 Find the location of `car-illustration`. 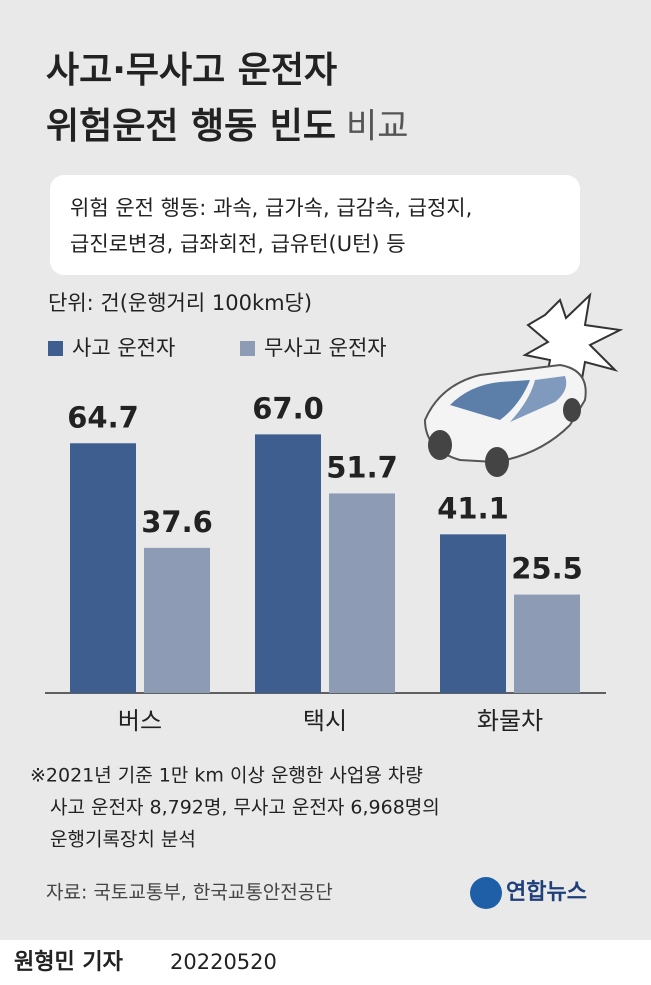

car-illustration is located at coordinates (523, 384).